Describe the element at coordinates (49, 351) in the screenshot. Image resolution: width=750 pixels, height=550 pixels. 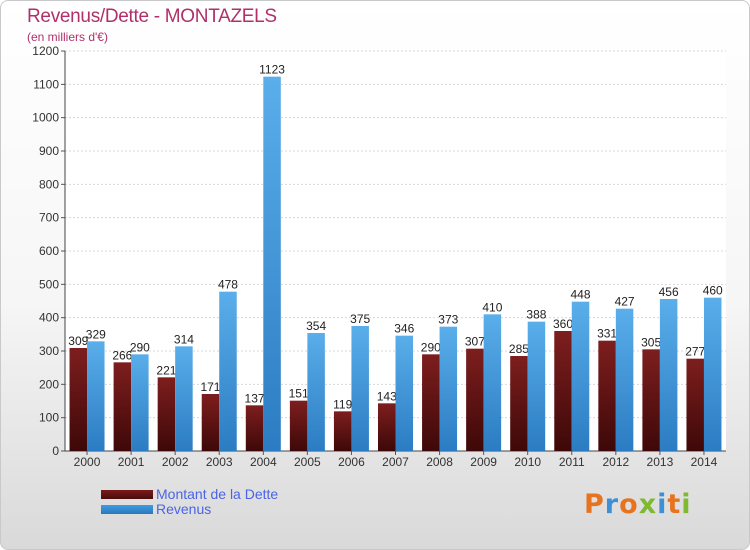
I see `y-tick-label: 300` at that location.